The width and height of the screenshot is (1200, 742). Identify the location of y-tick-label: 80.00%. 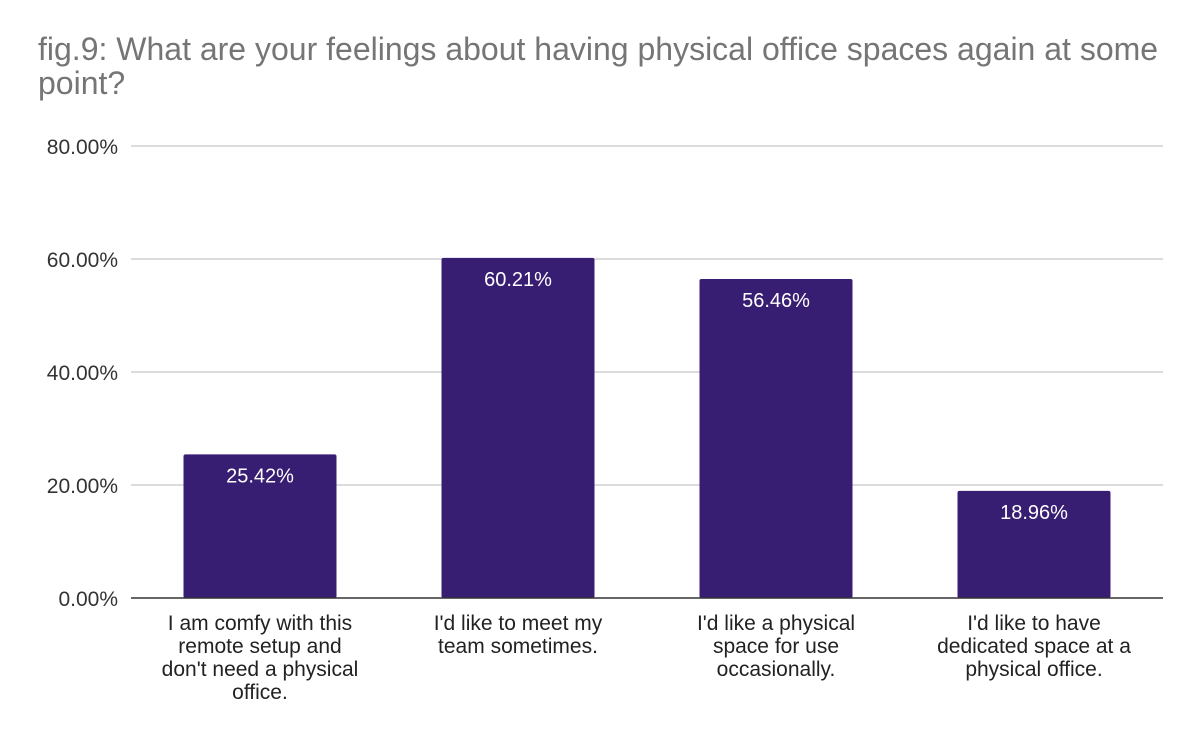
(82, 147).